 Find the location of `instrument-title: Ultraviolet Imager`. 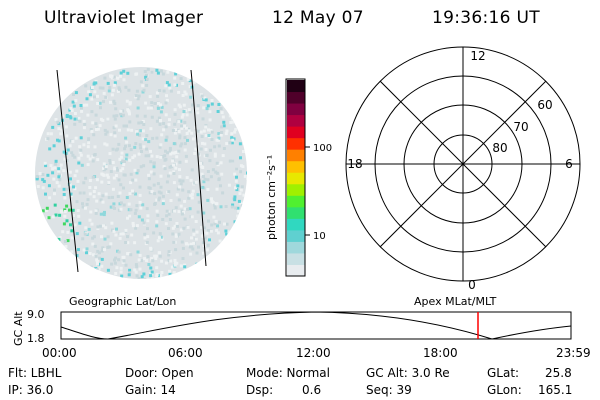

instrument-title: Ultraviolet Imager is located at coordinates (124, 18).